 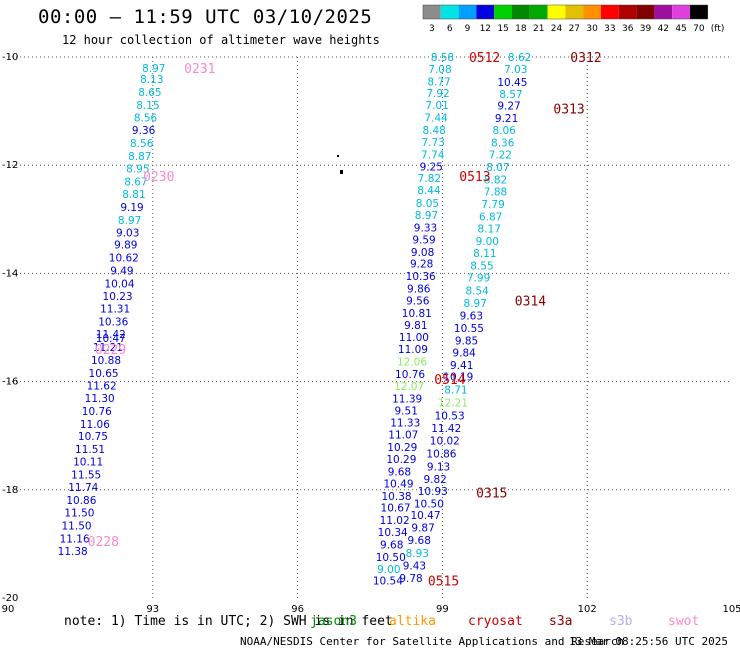 What do you see at coordinates (127, 233) in the screenshot?
I see `wave-height-point: 9.03` at bounding box center [127, 233].